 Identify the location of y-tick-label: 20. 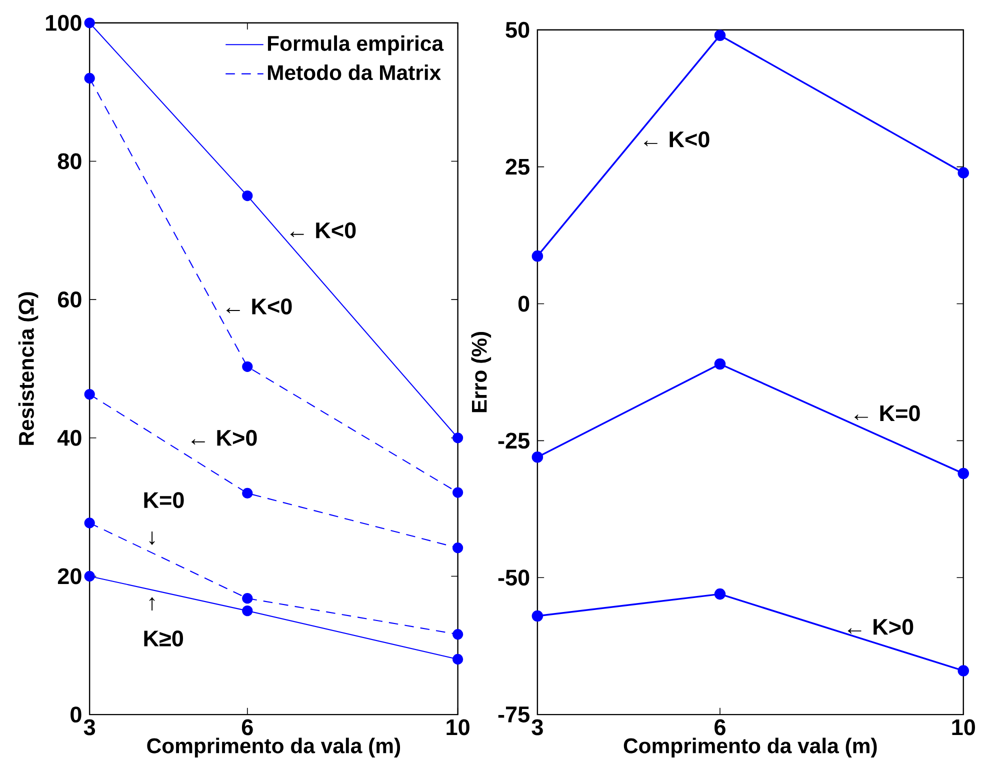
(70, 576).